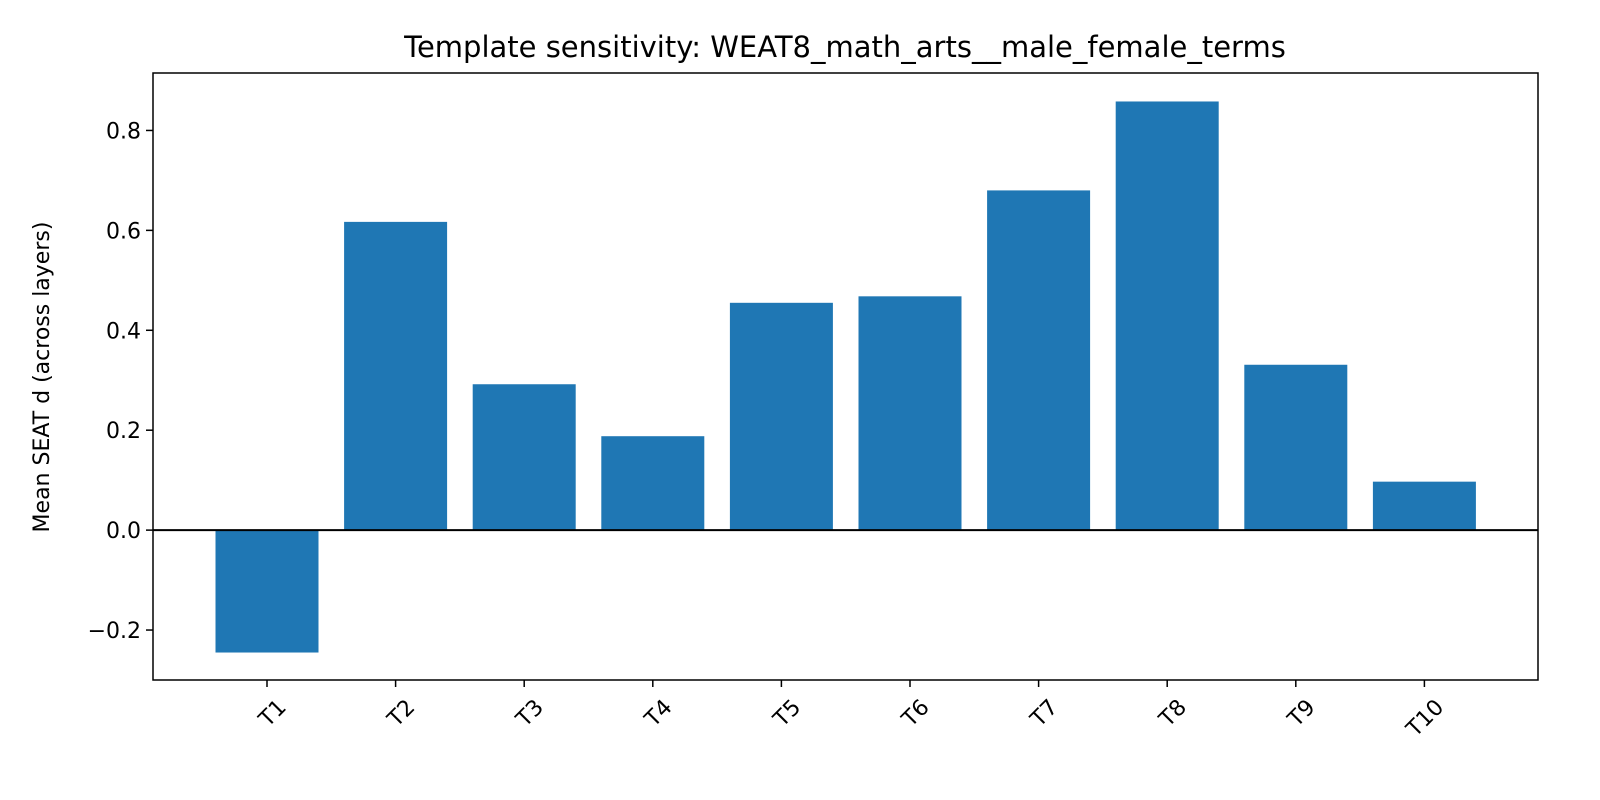 Image resolution: width=1600 pixels, height=800 pixels. Describe the element at coordinates (1424, 506) in the screenshot. I see `bar-t10` at that location.